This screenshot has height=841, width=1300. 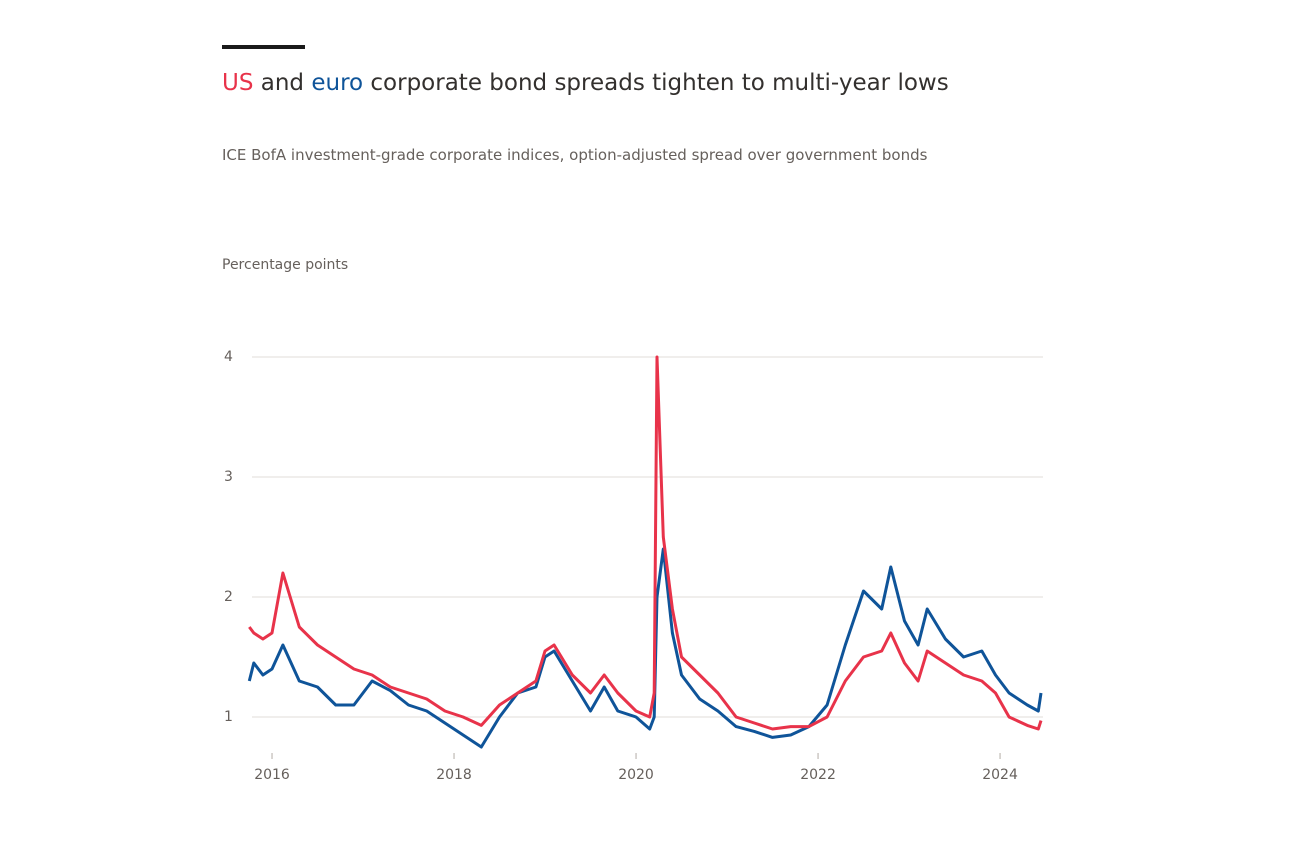 What do you see at coordinates (1000, 775) in the screenshot?
I see `x-tick-label: 2024` at bounding box center [1000, 775].